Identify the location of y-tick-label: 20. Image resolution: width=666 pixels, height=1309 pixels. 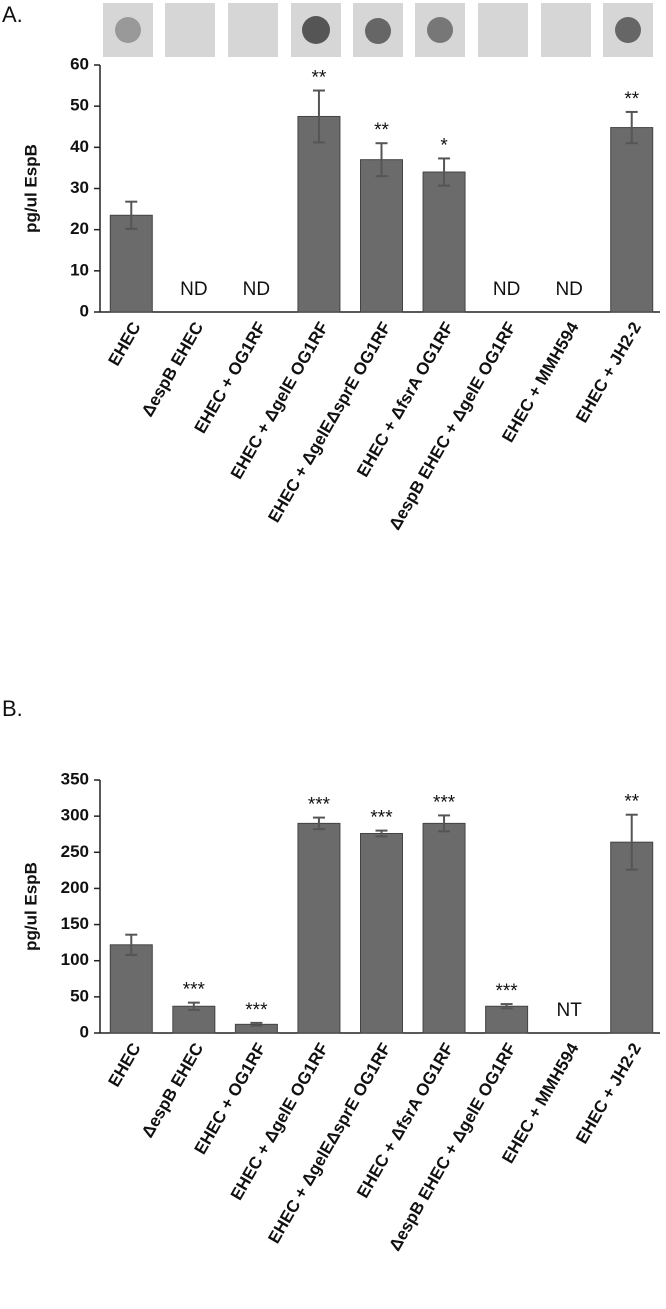
(79, 228).